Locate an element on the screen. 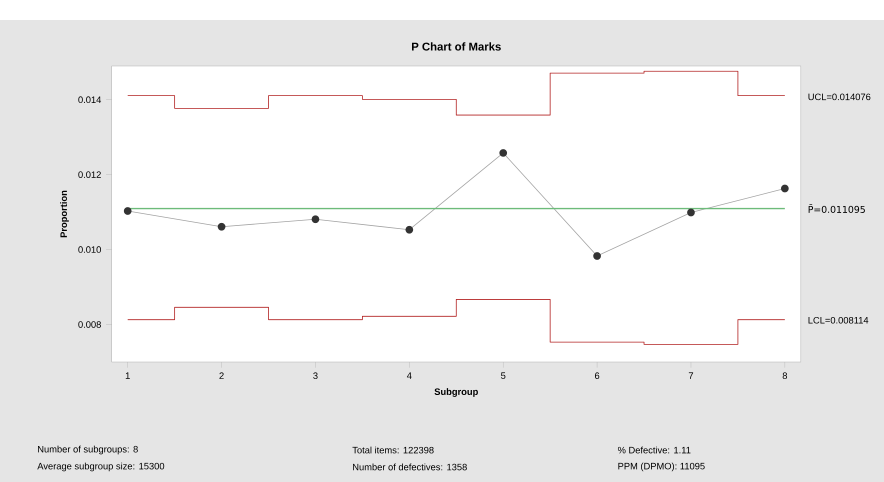 This screenshot has height=482, width=884. x-tick-label: 2 is located at coordinates (221, 375).